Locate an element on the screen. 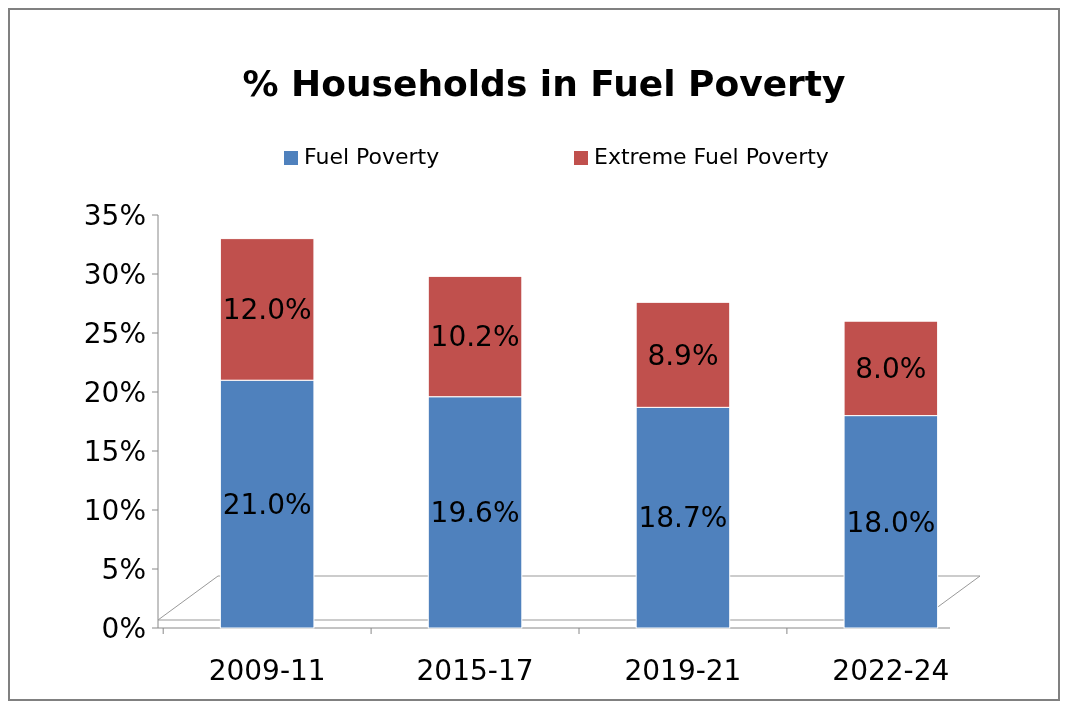  legend-label: Extreme Fuel Poverty is located at coordinates (711, 156).